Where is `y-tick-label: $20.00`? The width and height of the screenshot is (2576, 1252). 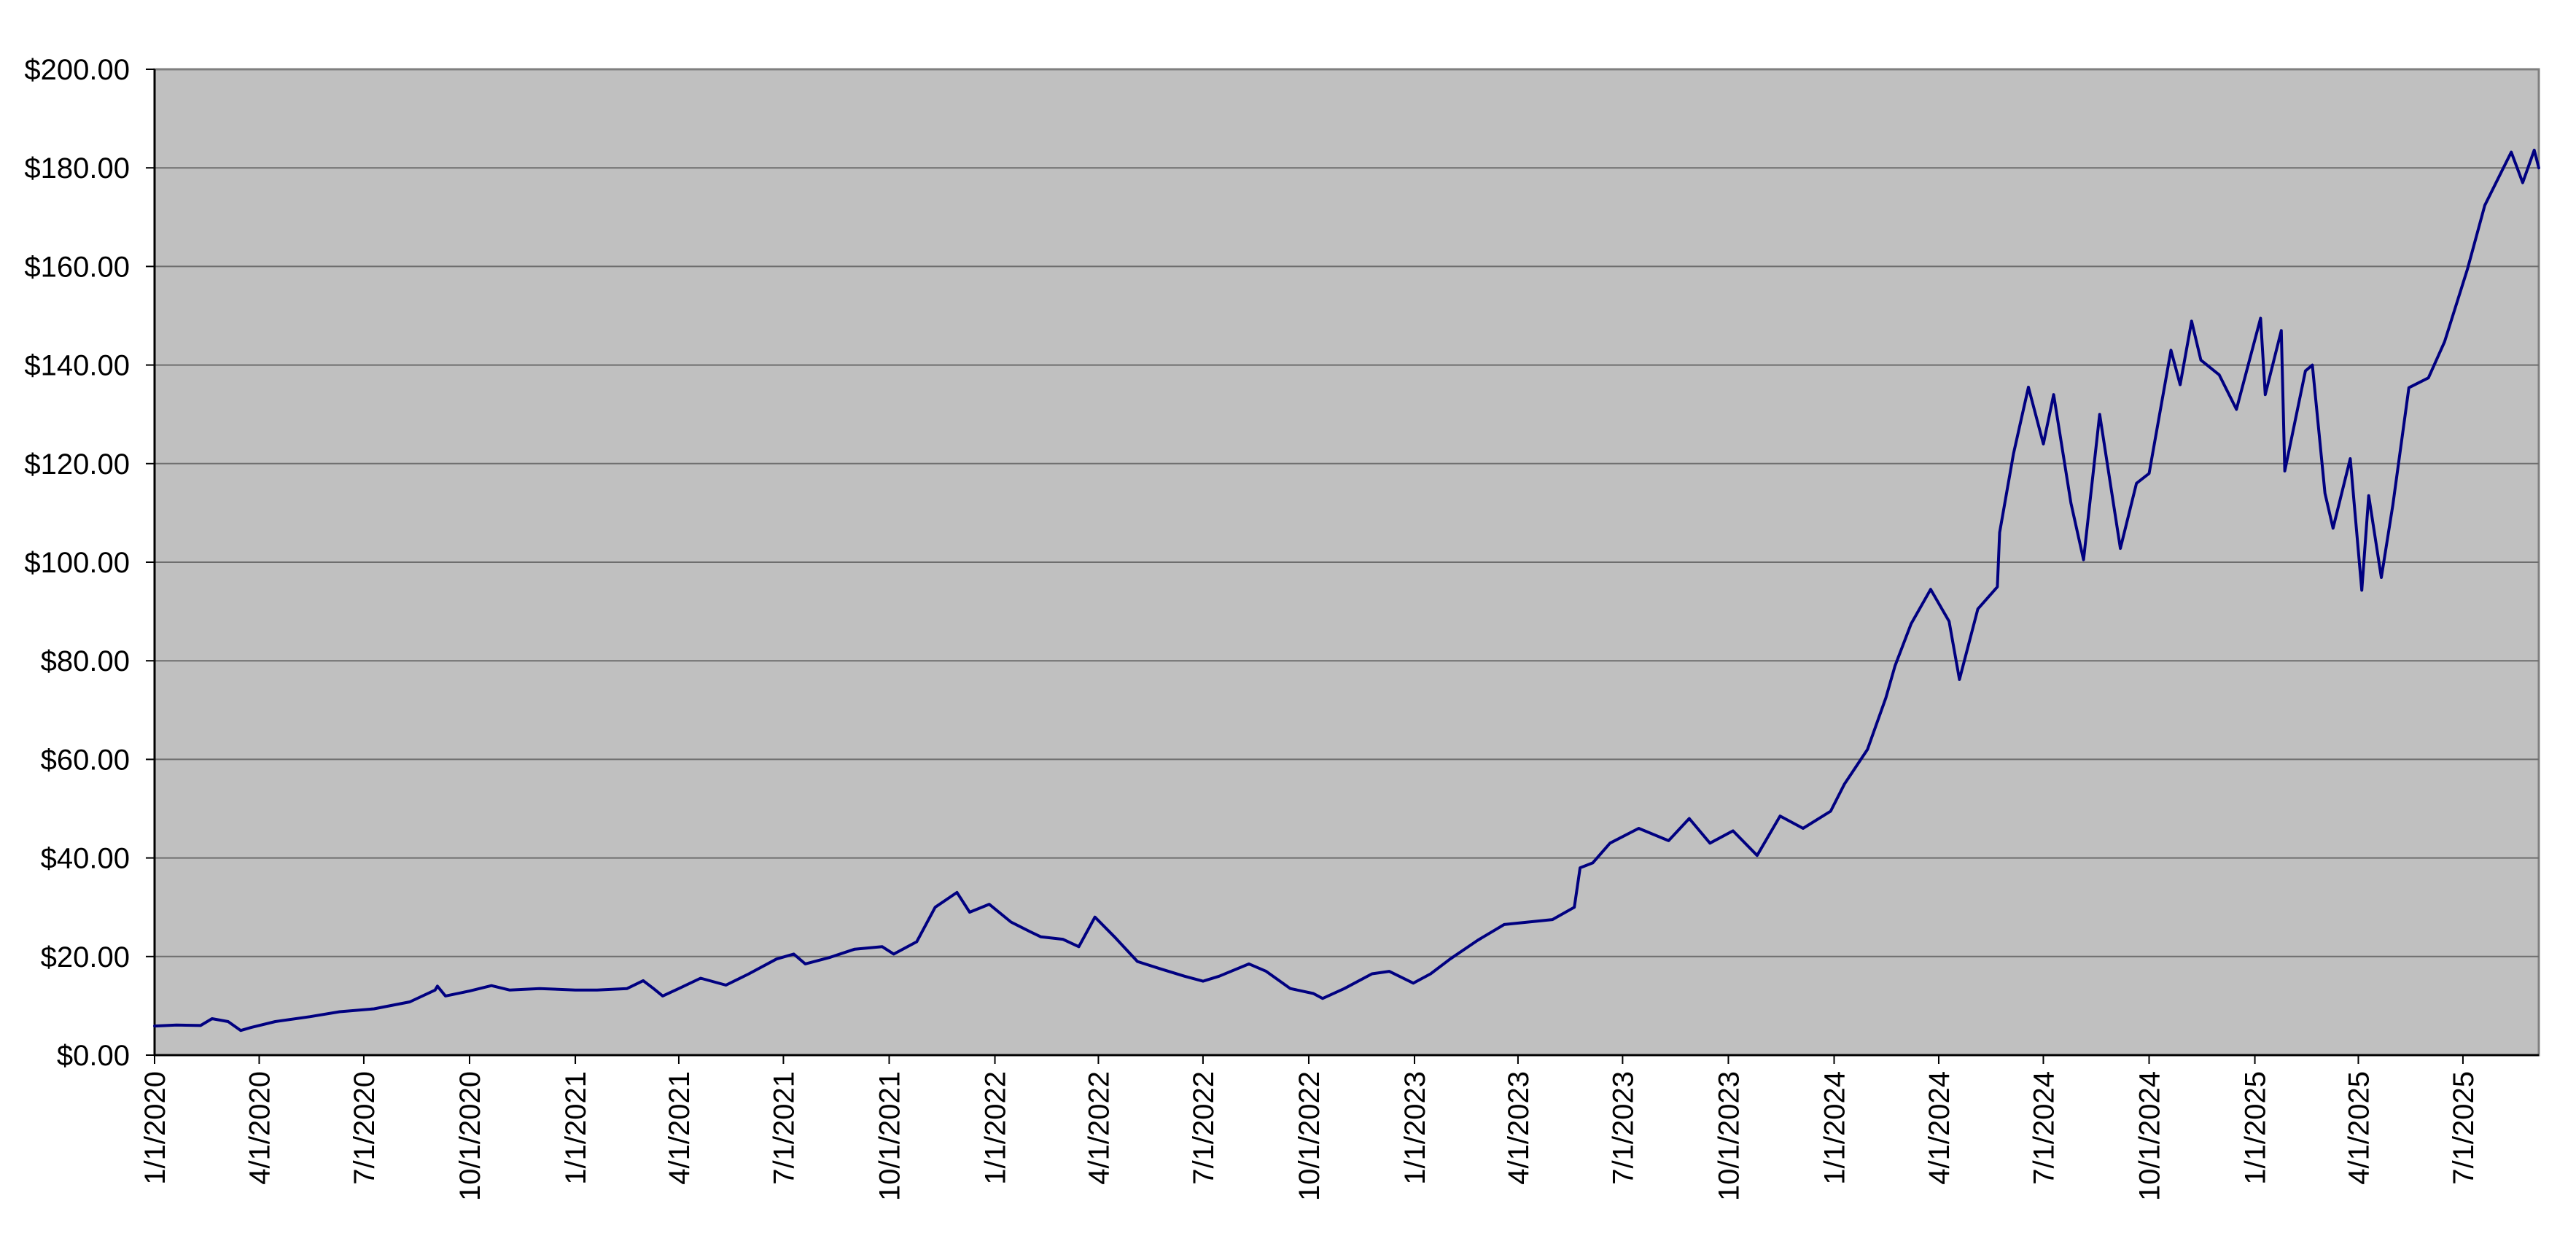 y-tick-label: $20.00 is located at coordinates (85, 957).